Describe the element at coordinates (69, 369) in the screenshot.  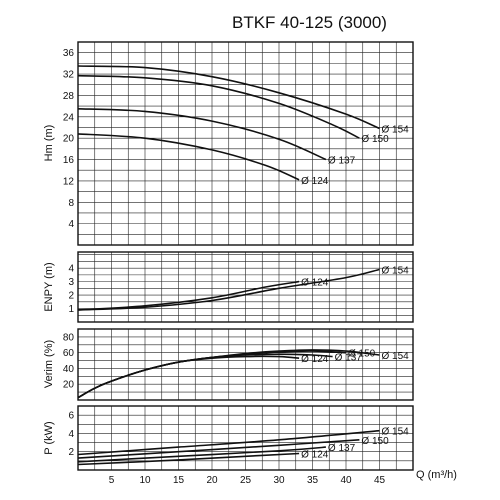
I see `efficiency-y-tick-label: 40` at that location.